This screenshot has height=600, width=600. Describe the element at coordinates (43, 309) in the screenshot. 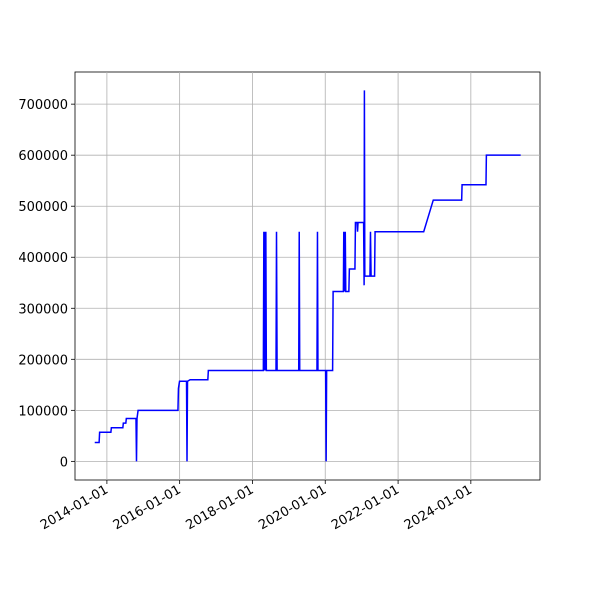

I see `y-tick-label: 300000` at that location.